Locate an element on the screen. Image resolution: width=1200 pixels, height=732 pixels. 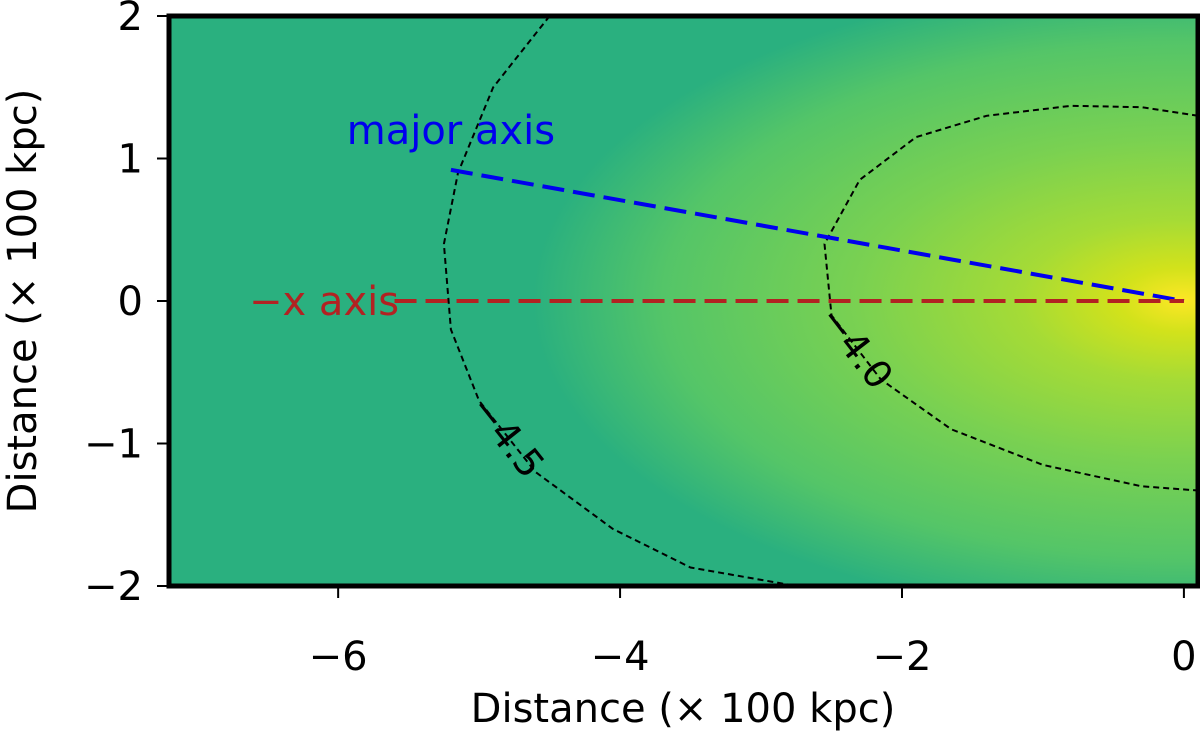
x-tick-label-1: −4 is located at coordinates (620, 657).